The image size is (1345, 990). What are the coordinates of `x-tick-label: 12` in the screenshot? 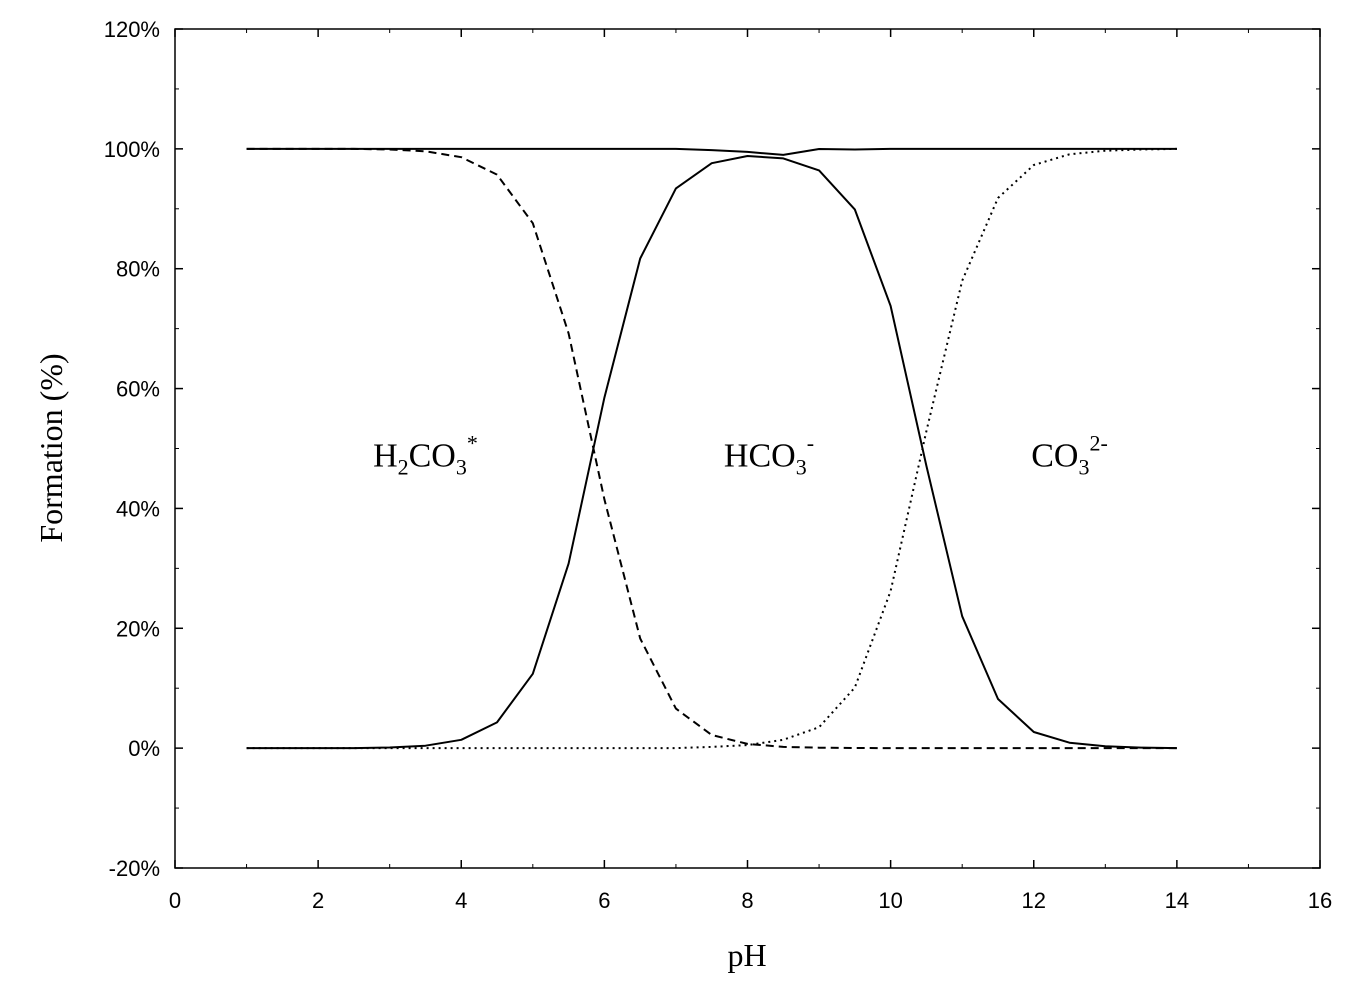 It's located at (1034, 900).